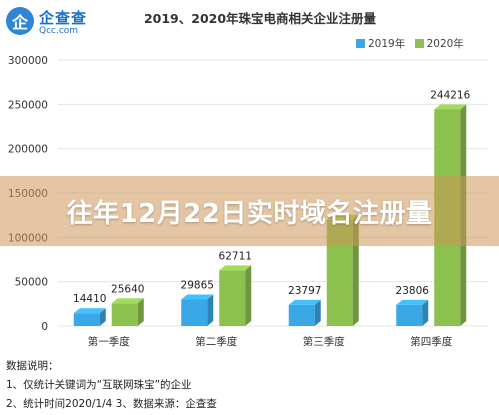  I want to click on legend-swatch-2019, so click(360, 43).